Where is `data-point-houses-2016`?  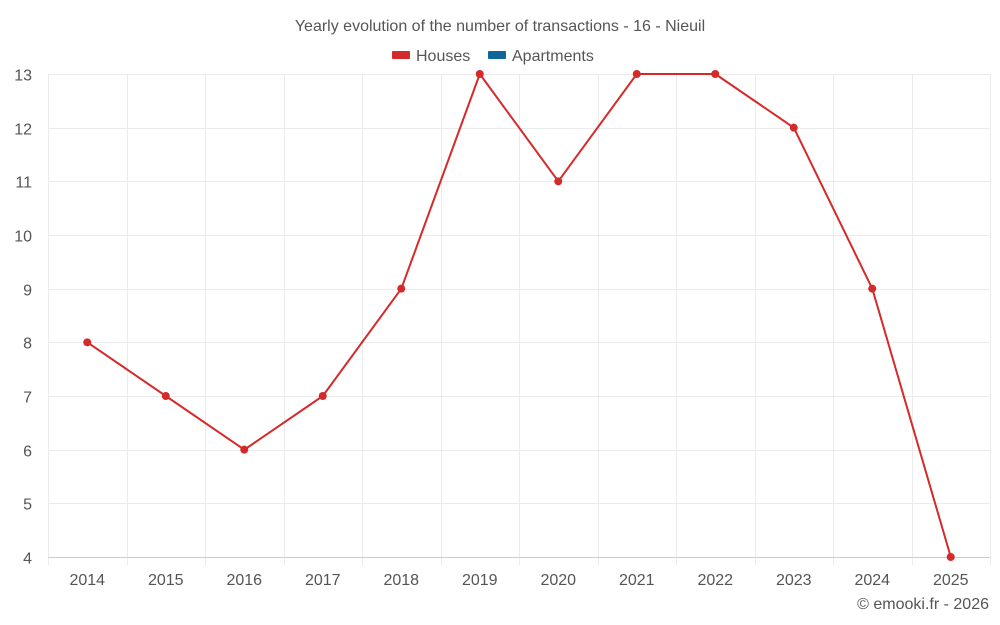 data-point-houses-2016 is located at coordinates (244, 449).